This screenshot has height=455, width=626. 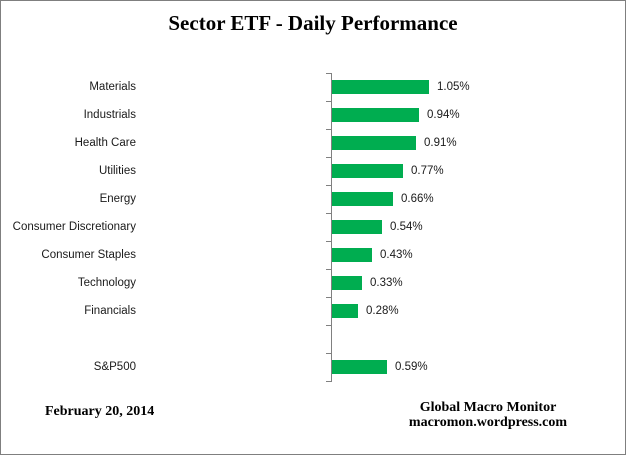 I want to click on value-label: 0.43%, so click(x=396, y=255).